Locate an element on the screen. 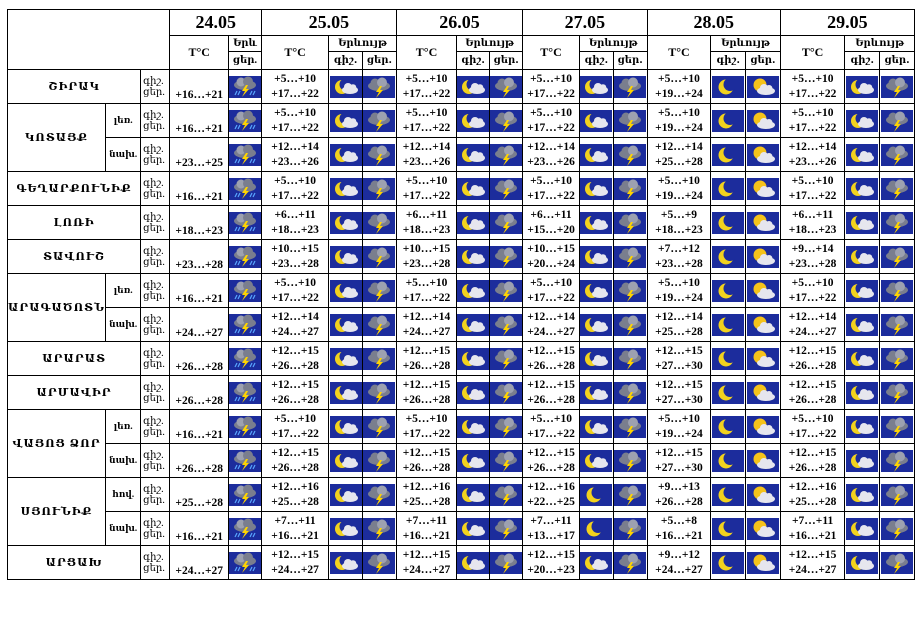  temp-cell: +5…+9 +18…+23 is located at coordinates (679, 222).